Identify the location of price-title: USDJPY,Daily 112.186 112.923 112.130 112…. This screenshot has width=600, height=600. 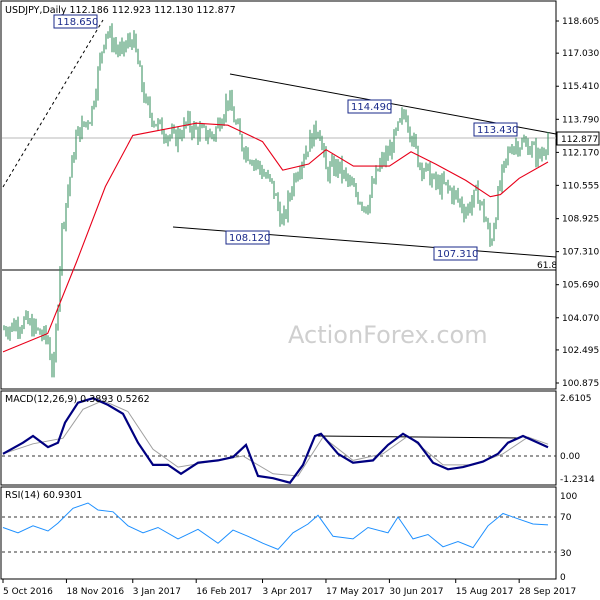
(120, 10).